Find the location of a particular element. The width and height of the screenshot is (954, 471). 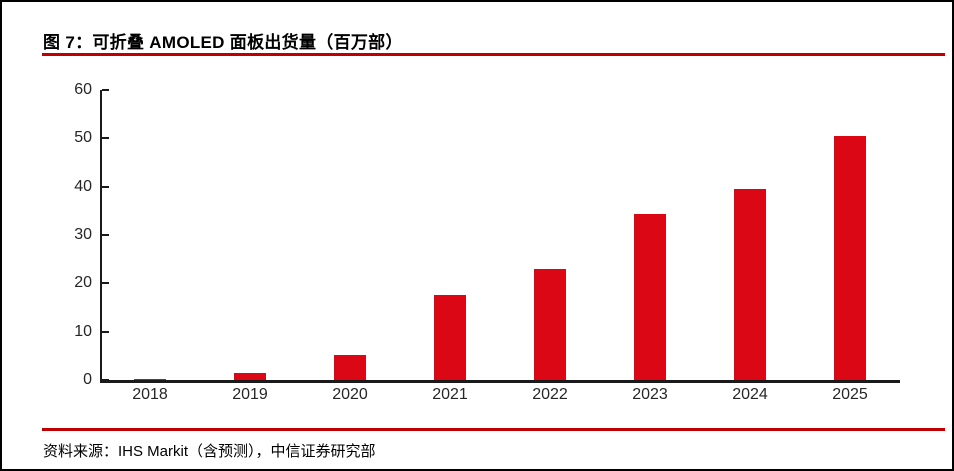

footer-rule is located at coordinates (493, 429).